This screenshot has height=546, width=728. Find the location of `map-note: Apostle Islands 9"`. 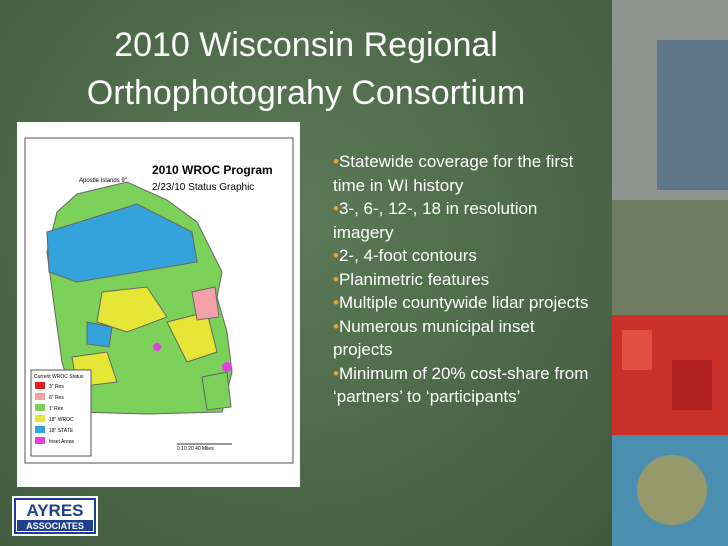

map-note: Apostle Islands 9" is located at coordinates (103, 181).